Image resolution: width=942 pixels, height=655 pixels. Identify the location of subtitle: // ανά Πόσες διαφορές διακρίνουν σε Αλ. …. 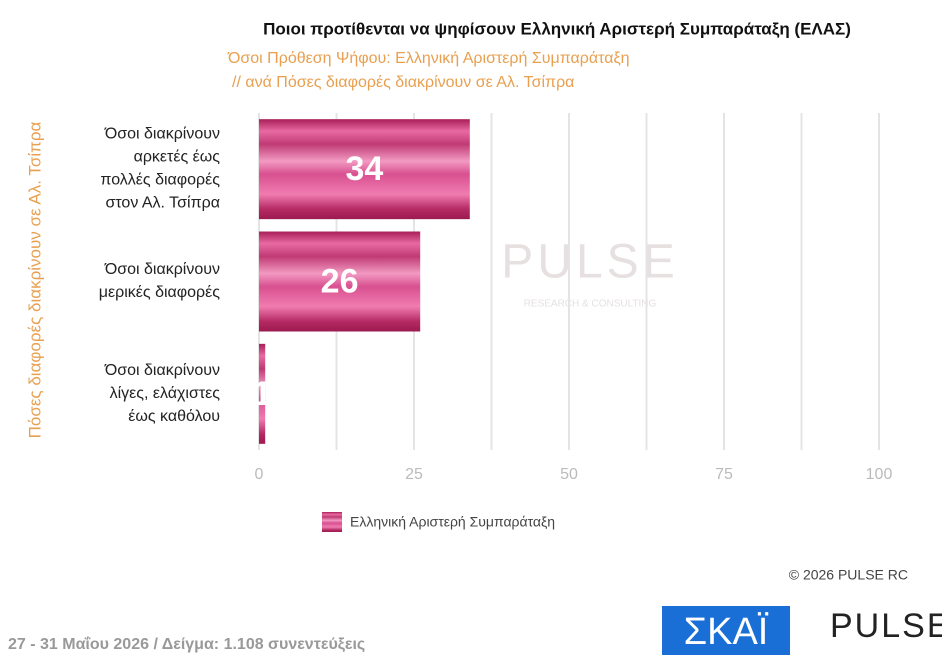
(403, 82).